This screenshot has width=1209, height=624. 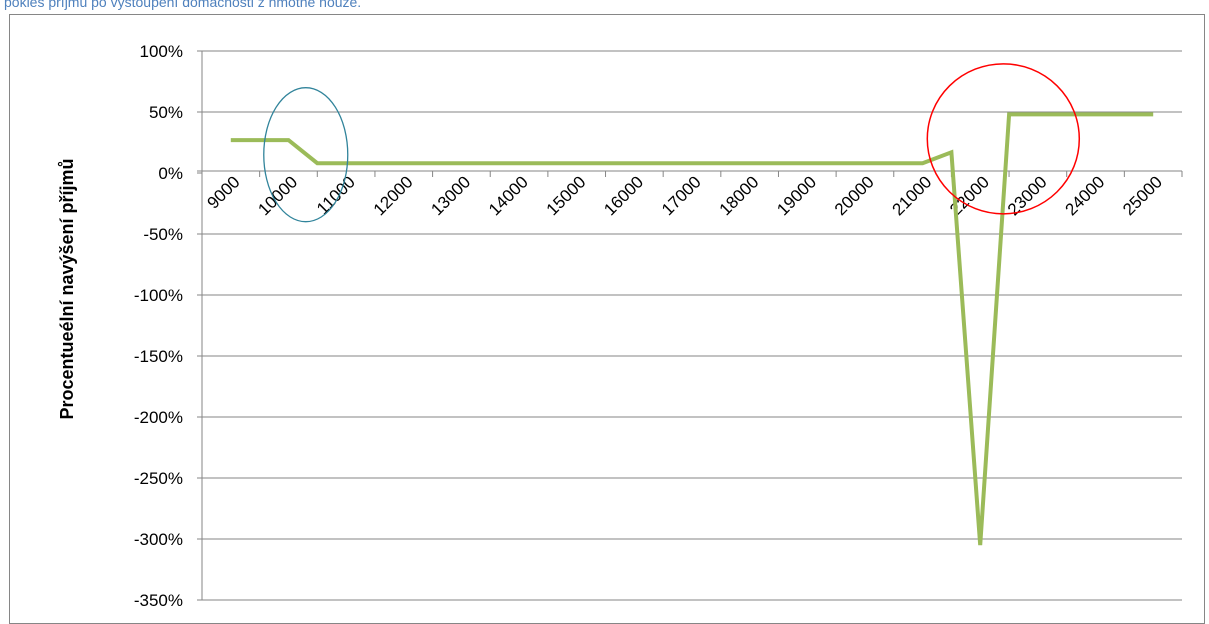 What do you see at coordinates (796, 195) in the screenshot?
I see `x-tick-label: 19000` at bounding box center [796, 195].